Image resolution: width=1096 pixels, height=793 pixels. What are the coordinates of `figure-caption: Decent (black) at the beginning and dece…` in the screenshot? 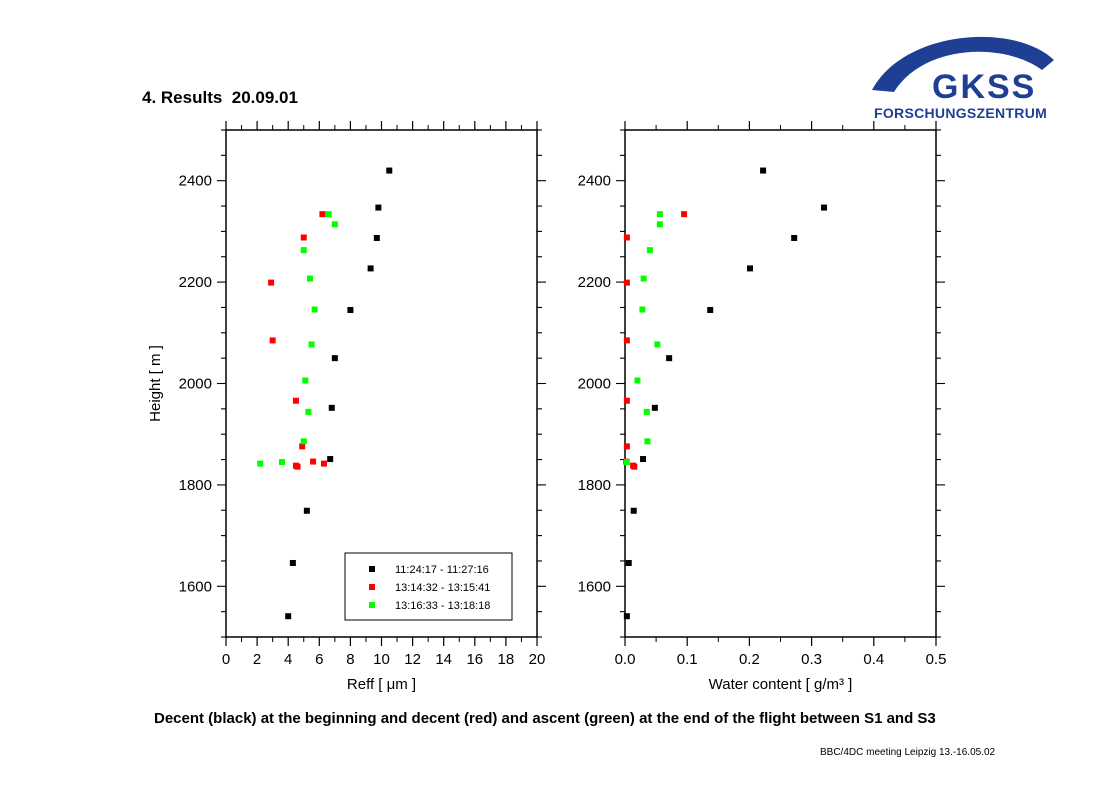 It's located at (545, 718).